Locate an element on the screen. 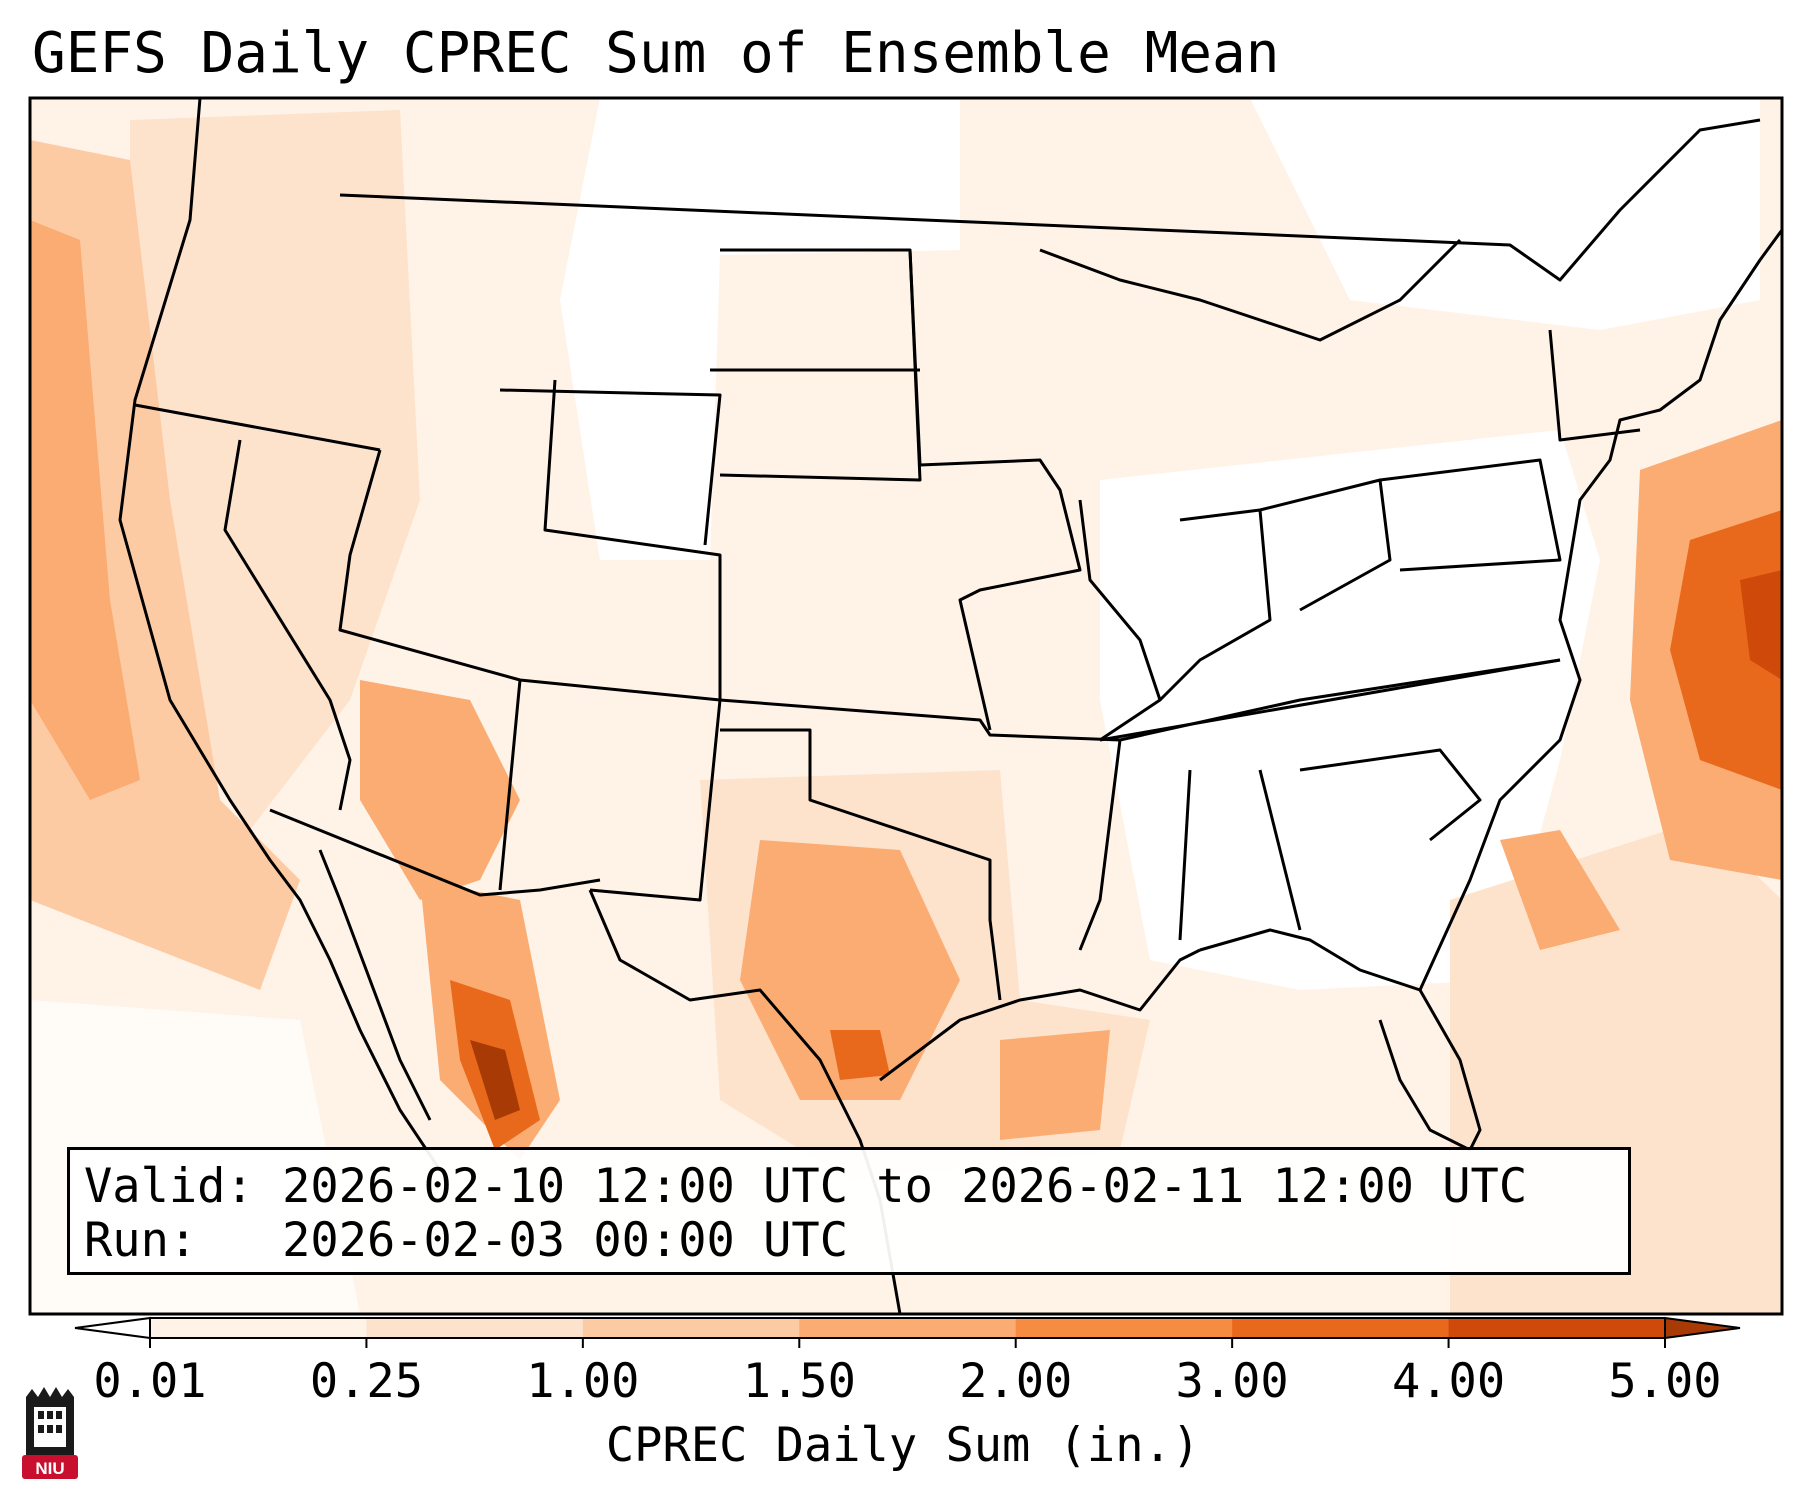 Image resolution: width=1803 pixels, height=1500 pixels. illinois-border is located at coordinates (1120, 620).